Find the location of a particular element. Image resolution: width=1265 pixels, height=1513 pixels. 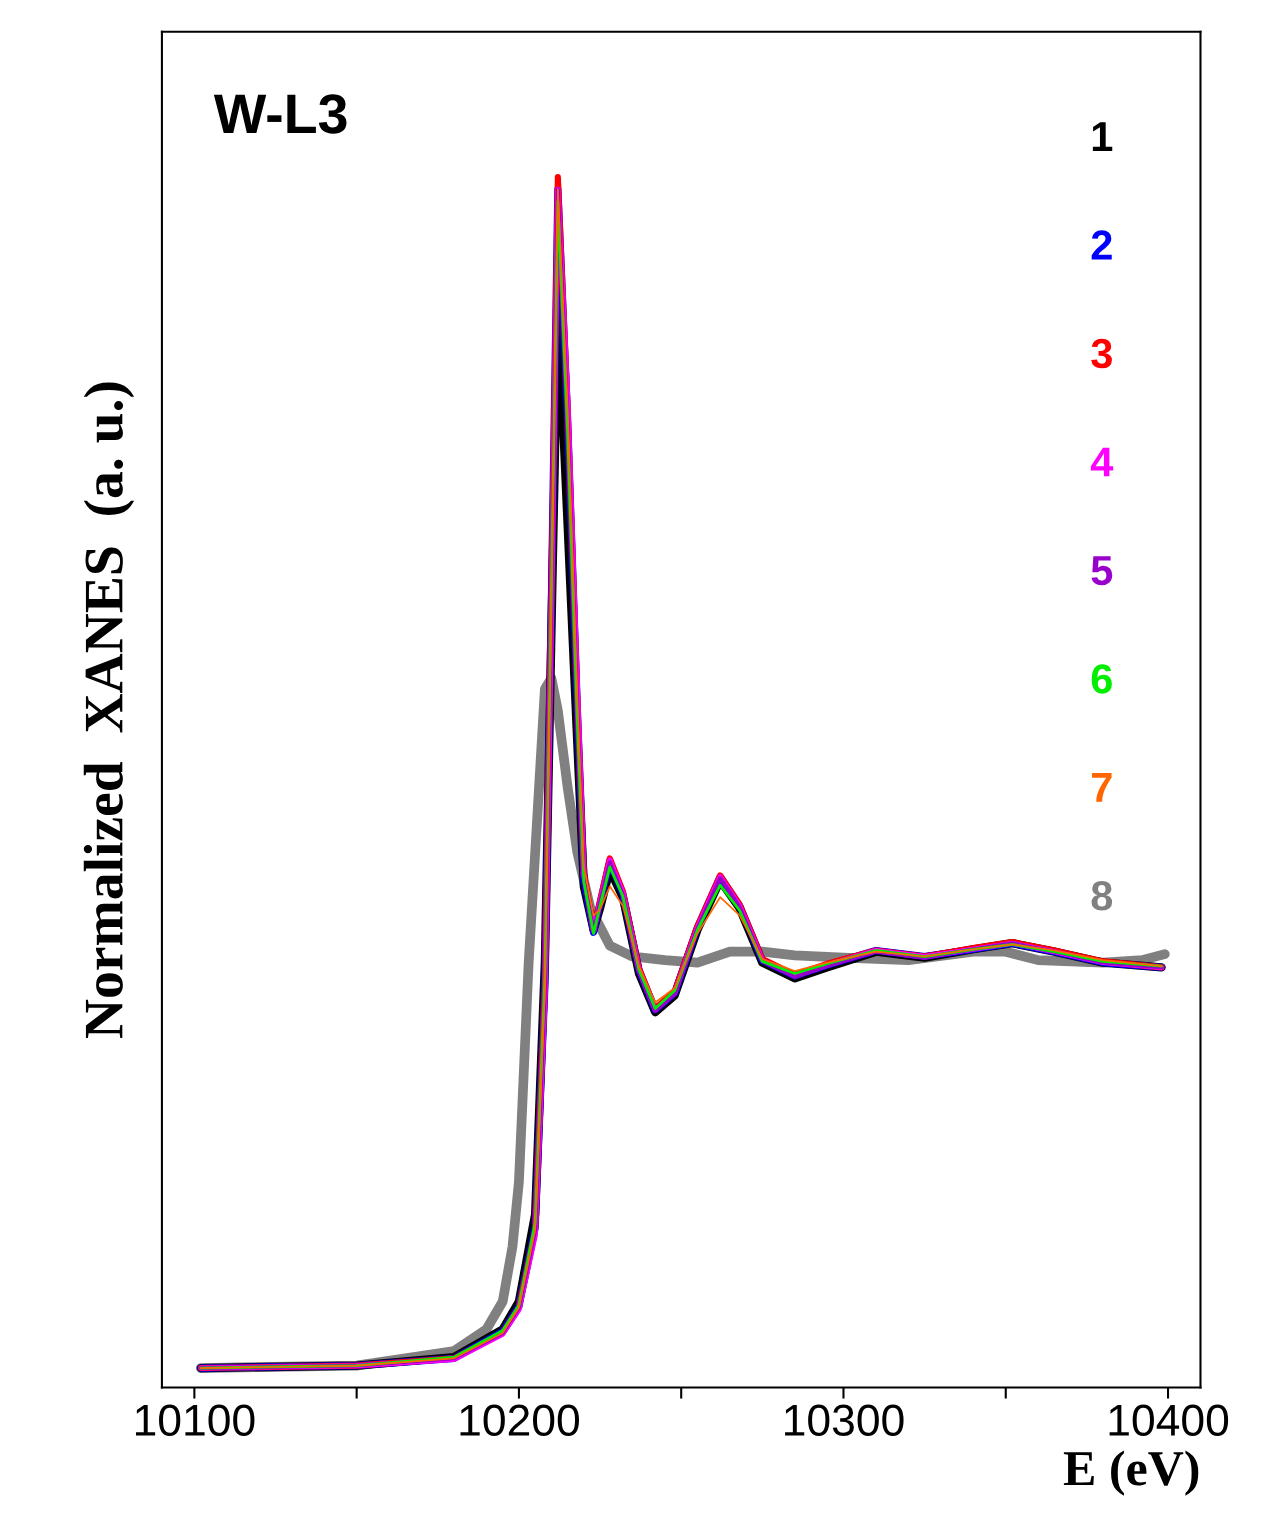

text: 7 is located at coordinates (1102, 787).